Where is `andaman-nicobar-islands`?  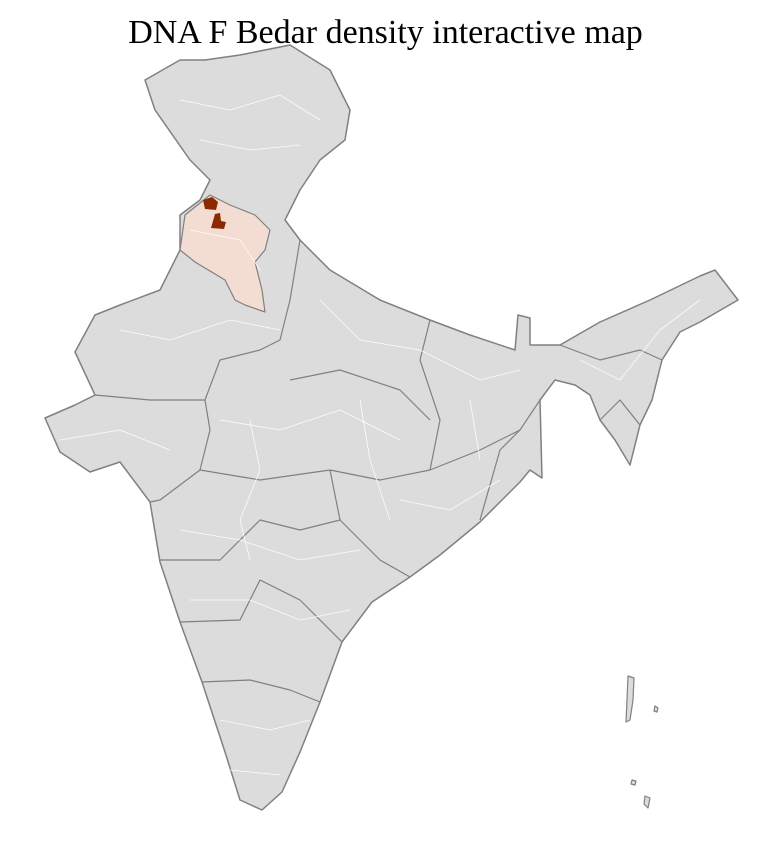
andaman-nicobar-islands is located at coordinates (642, 742).